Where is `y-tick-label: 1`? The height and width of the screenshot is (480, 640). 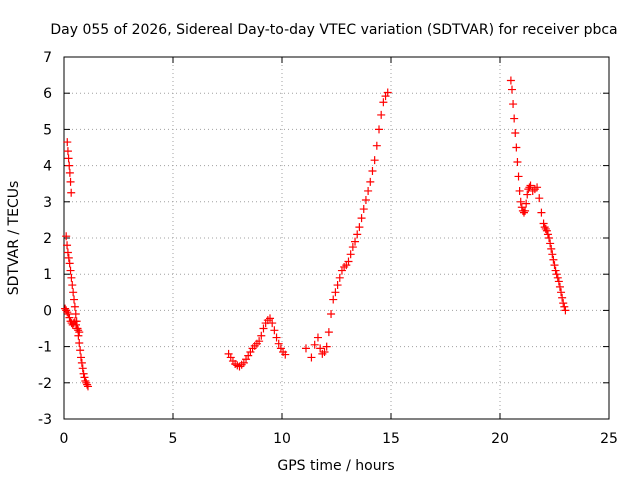
y-tick-label: 1 is located at coordinates (47, 275).